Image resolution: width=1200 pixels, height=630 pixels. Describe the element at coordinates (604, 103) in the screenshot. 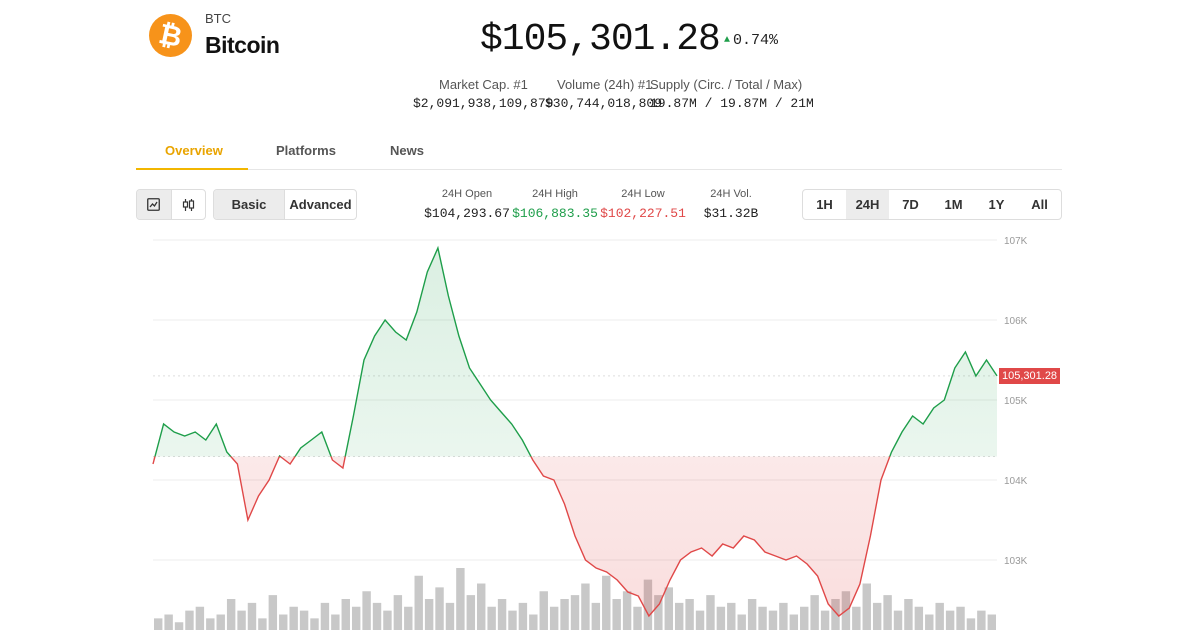

I see `volume-value: $30,744,018,809` at that location.